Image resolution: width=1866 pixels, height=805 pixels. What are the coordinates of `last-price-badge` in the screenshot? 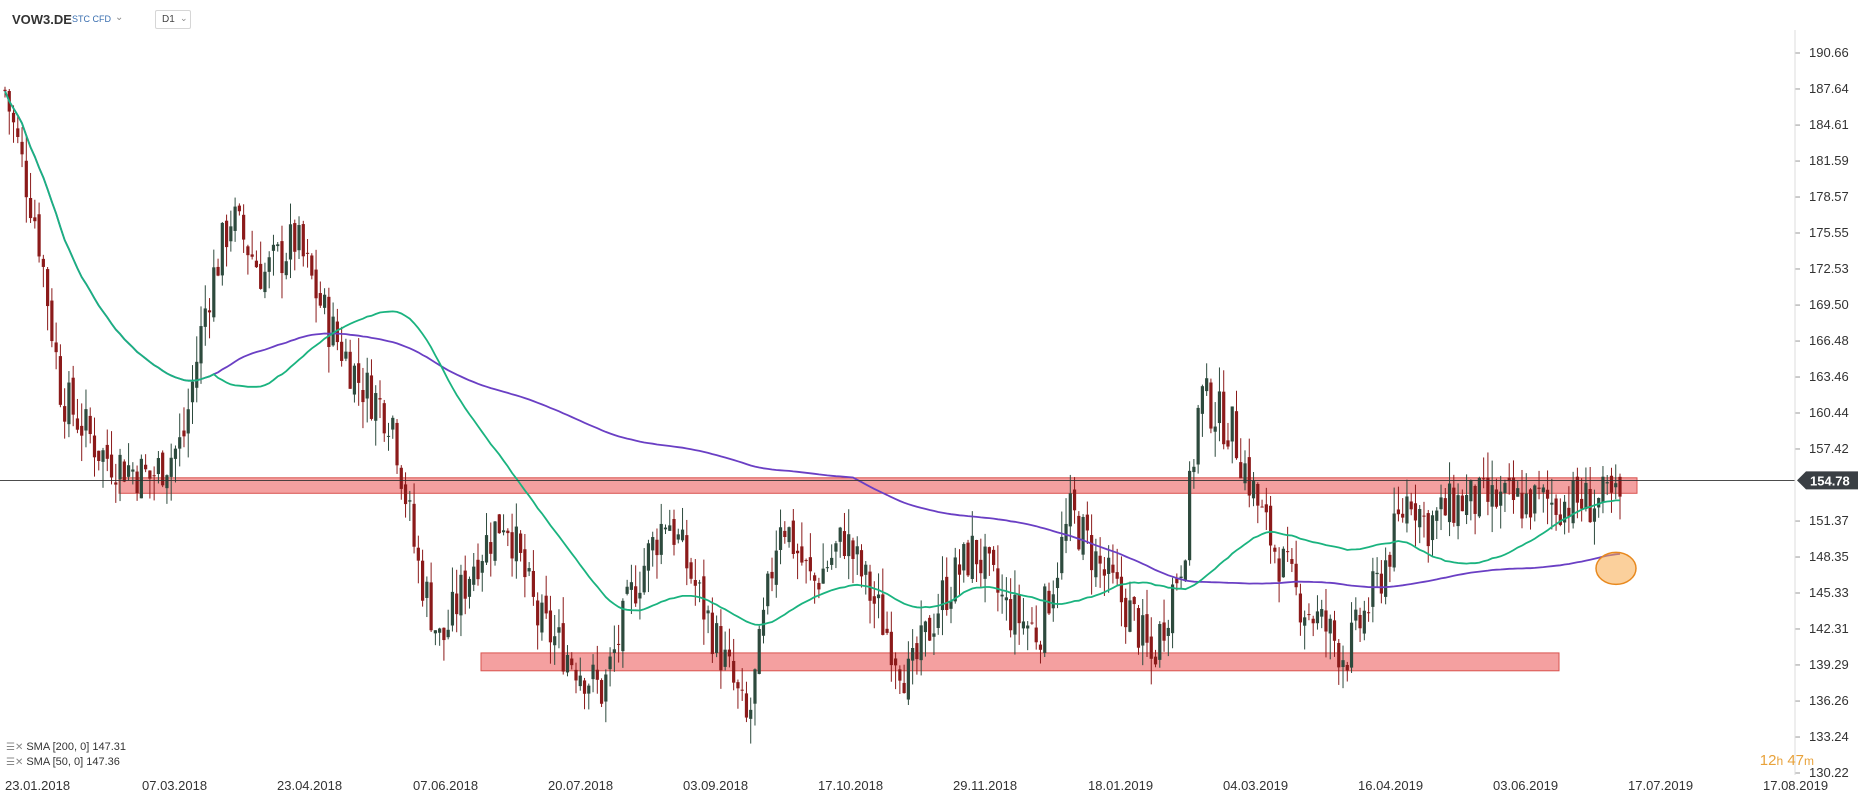 It's located at (1827, 480).